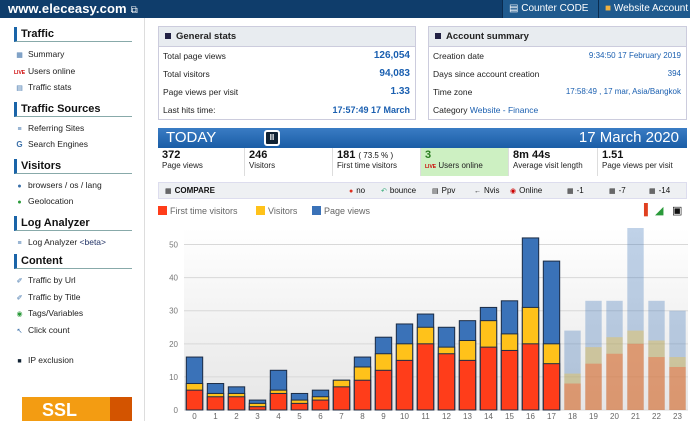 The image size is (690, 423). I want to click on kpi-label: First time visitors, so click(367, 165).